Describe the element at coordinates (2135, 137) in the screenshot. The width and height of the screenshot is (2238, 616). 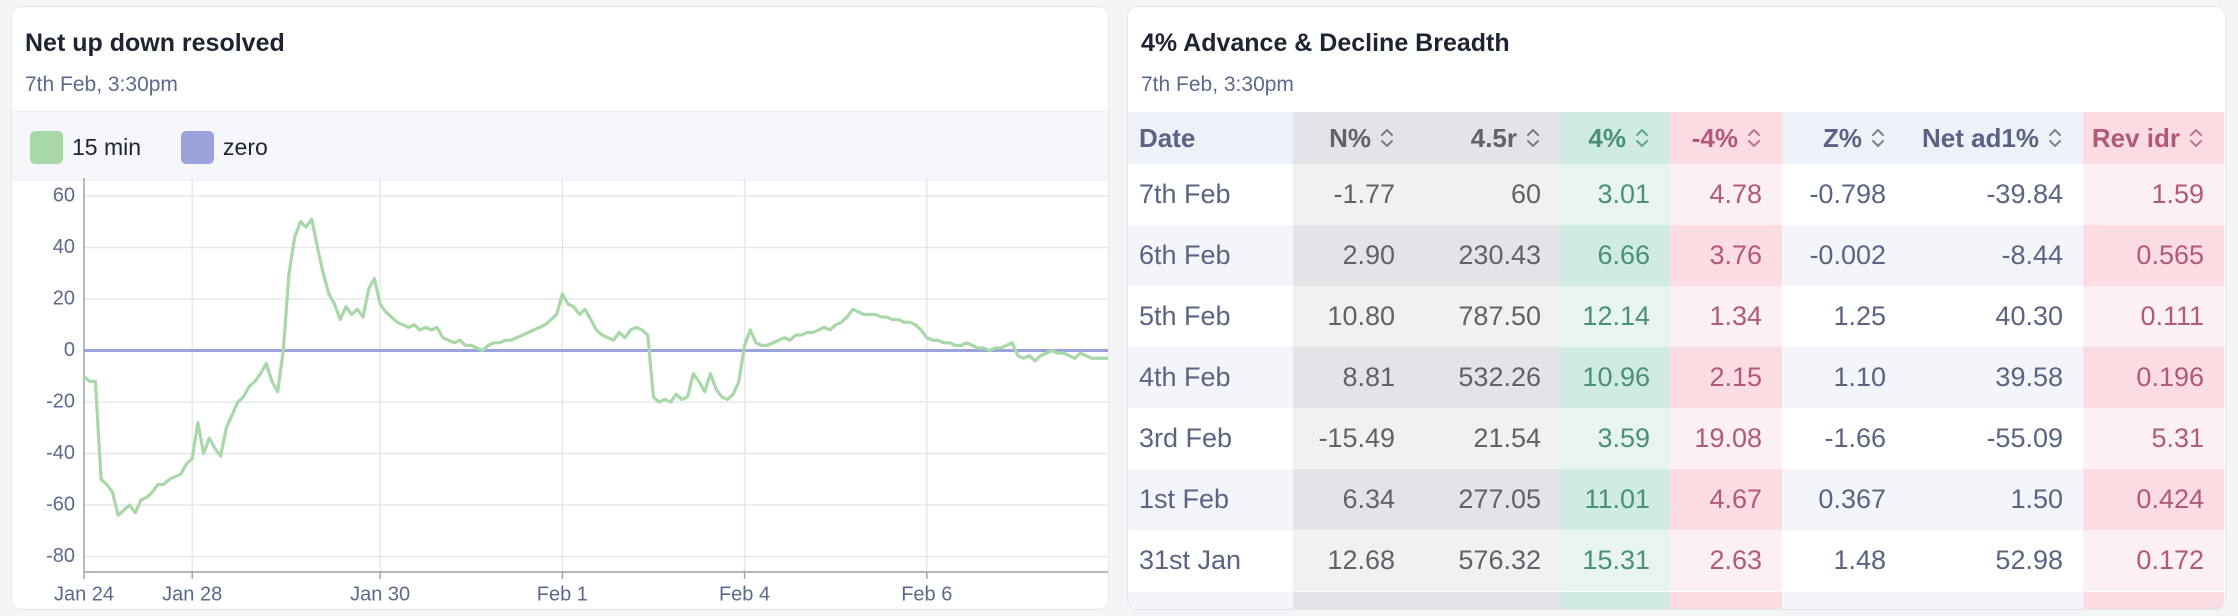
I see `column-header-label: Rev idr` at that location.